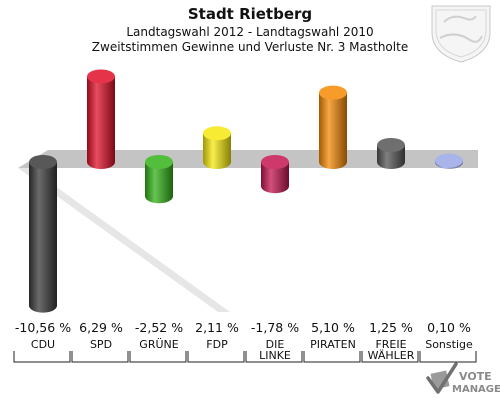  I want to click on value-label: -1,78 %, so click(275, 327).